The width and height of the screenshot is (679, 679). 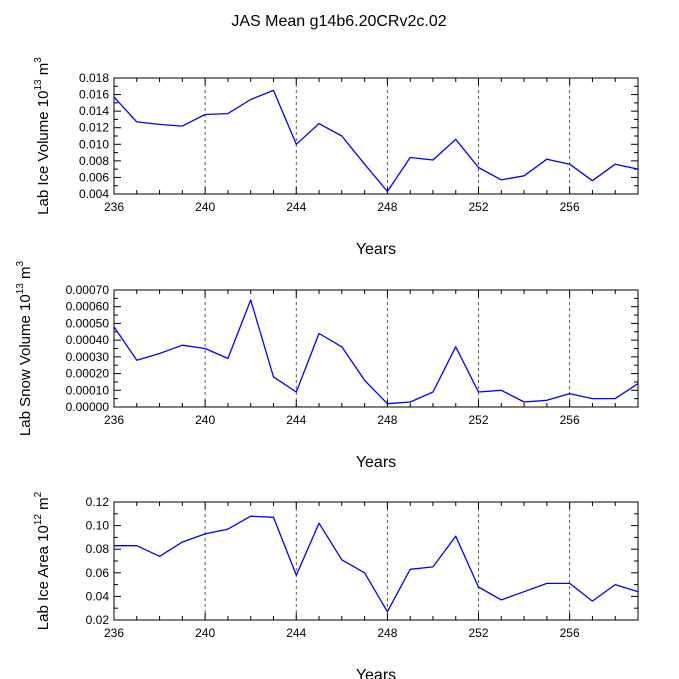 What do you see at coordinates (94, 111) in the screenshot?
I see `y-tick-label: 0.014` at bounding box center [94, 111].